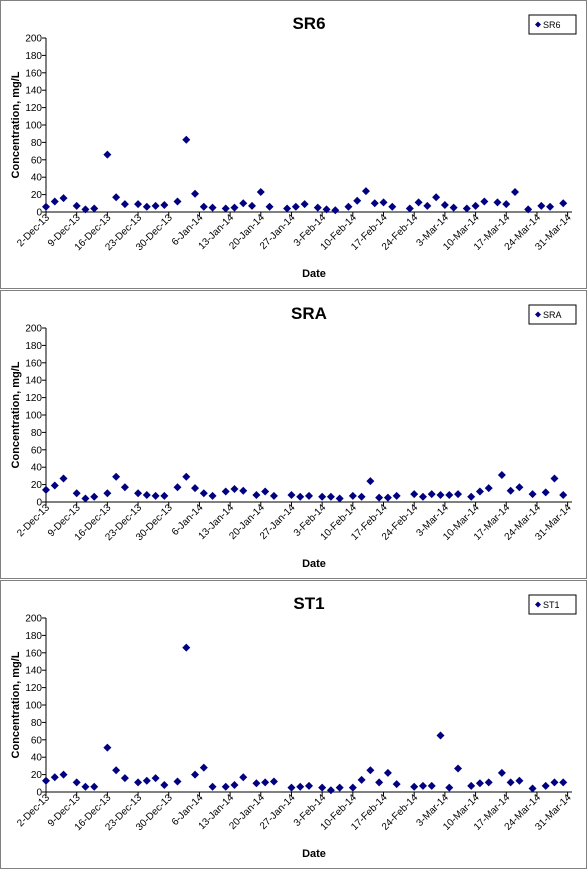 The image size is (587, 869). What do you see at coordinates (552, 604) in the screenshot?
I see `legend-box` at bounding box center [552, 604].